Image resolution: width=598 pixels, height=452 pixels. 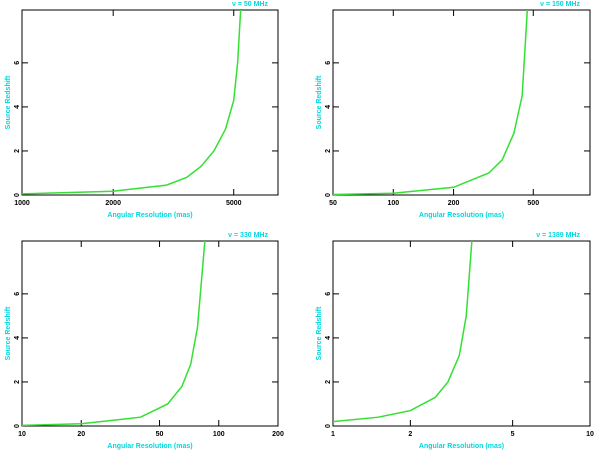 I want to click on annotation: ν = 1389 MHz, so click(x=558, y=235).